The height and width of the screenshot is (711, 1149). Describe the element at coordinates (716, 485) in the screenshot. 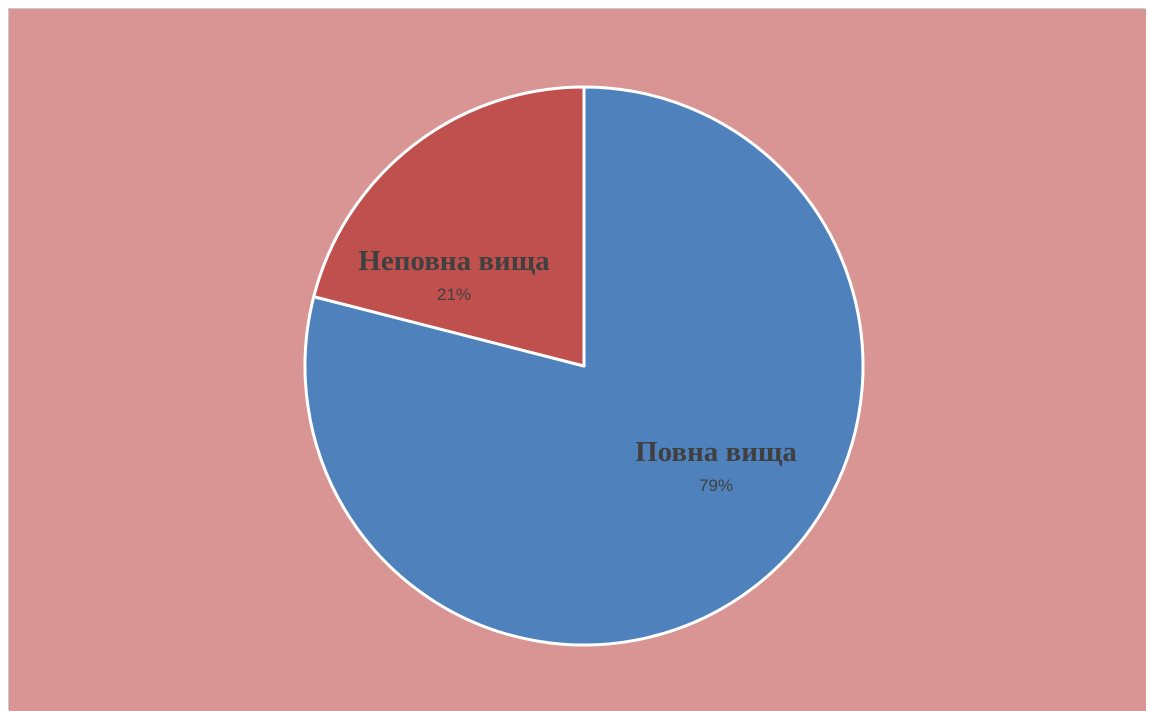

I see `slice-percent-1: 79%` at that location.